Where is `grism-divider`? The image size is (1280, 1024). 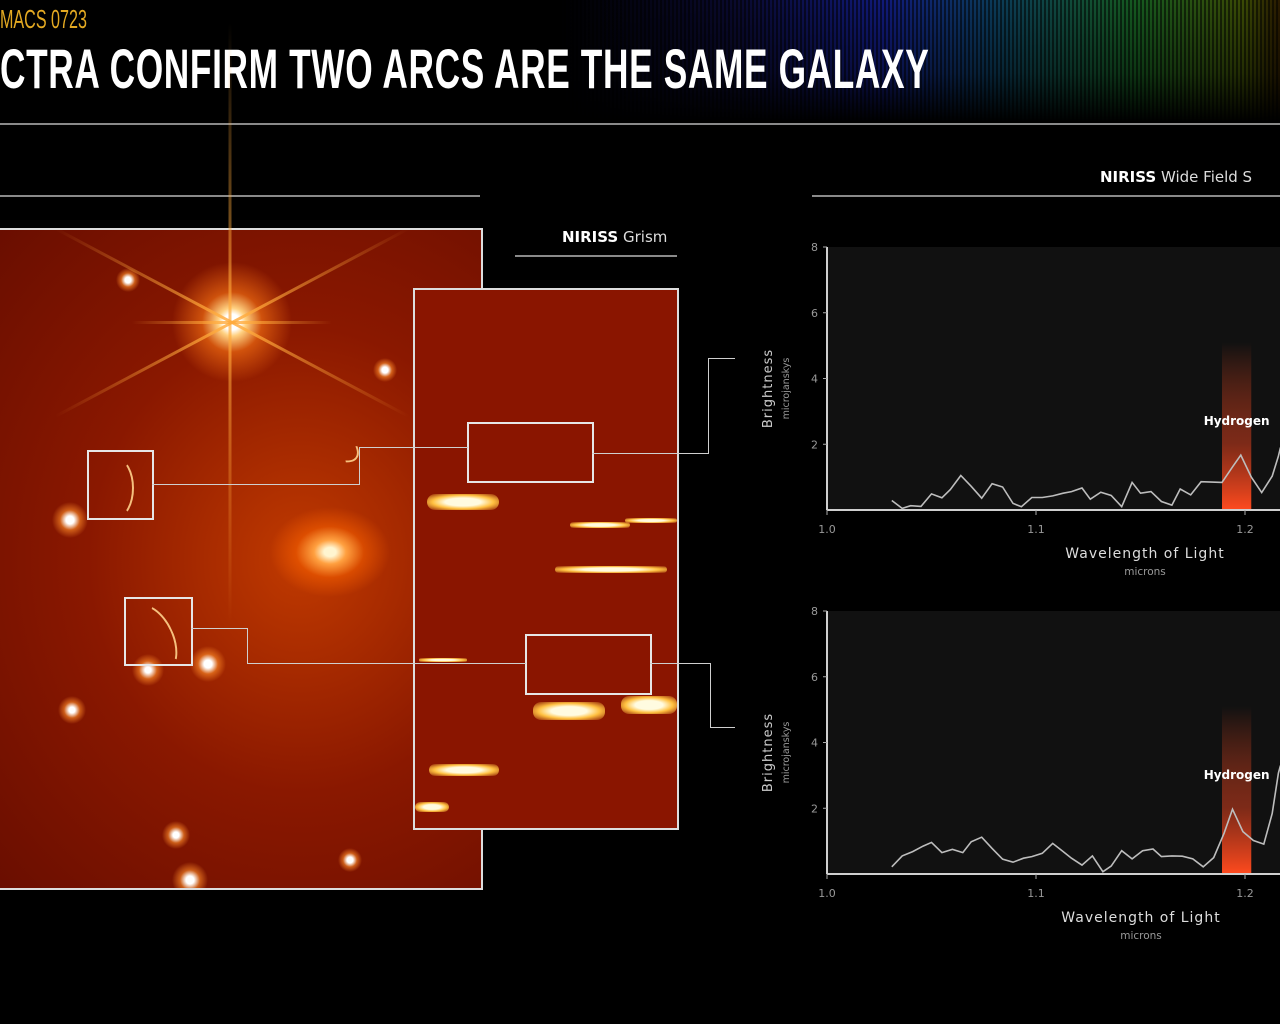
grism-divider is located at coordinates (596, 256).